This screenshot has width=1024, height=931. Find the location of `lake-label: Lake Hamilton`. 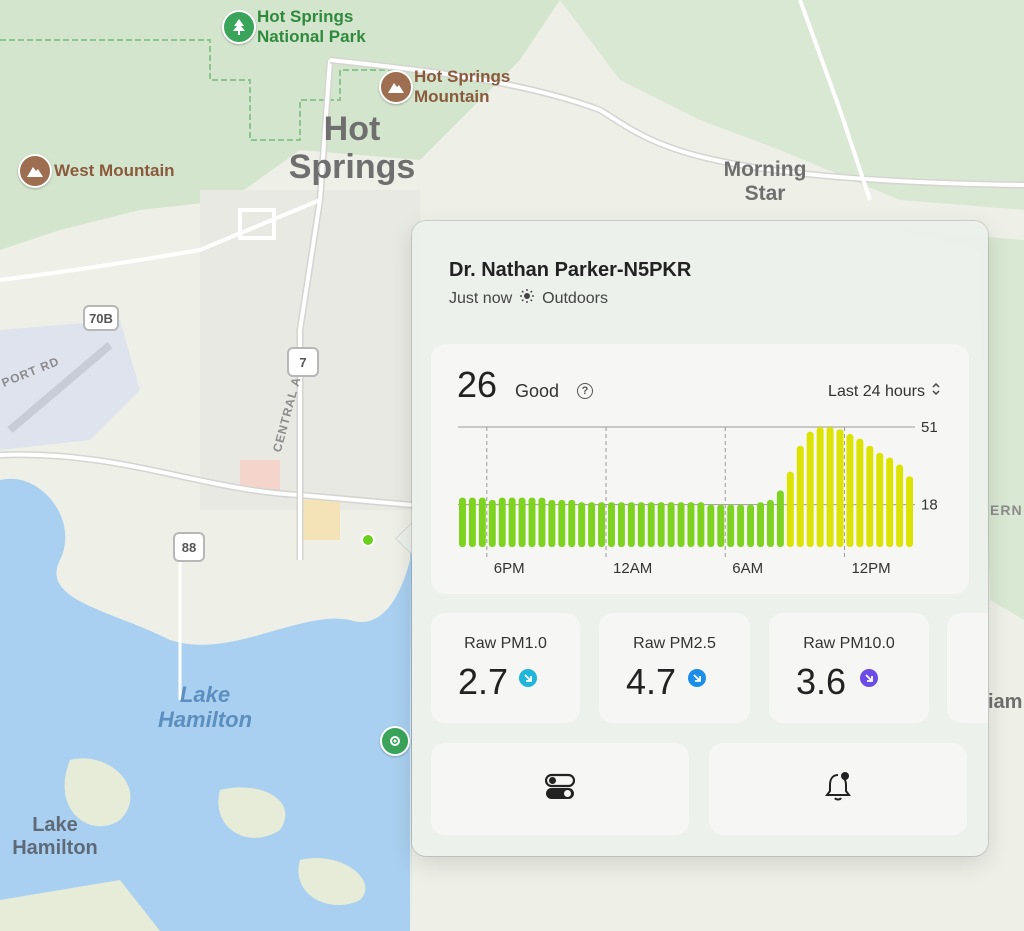

lake-label: Lake Hamilton is located at coordinates (205, 707).